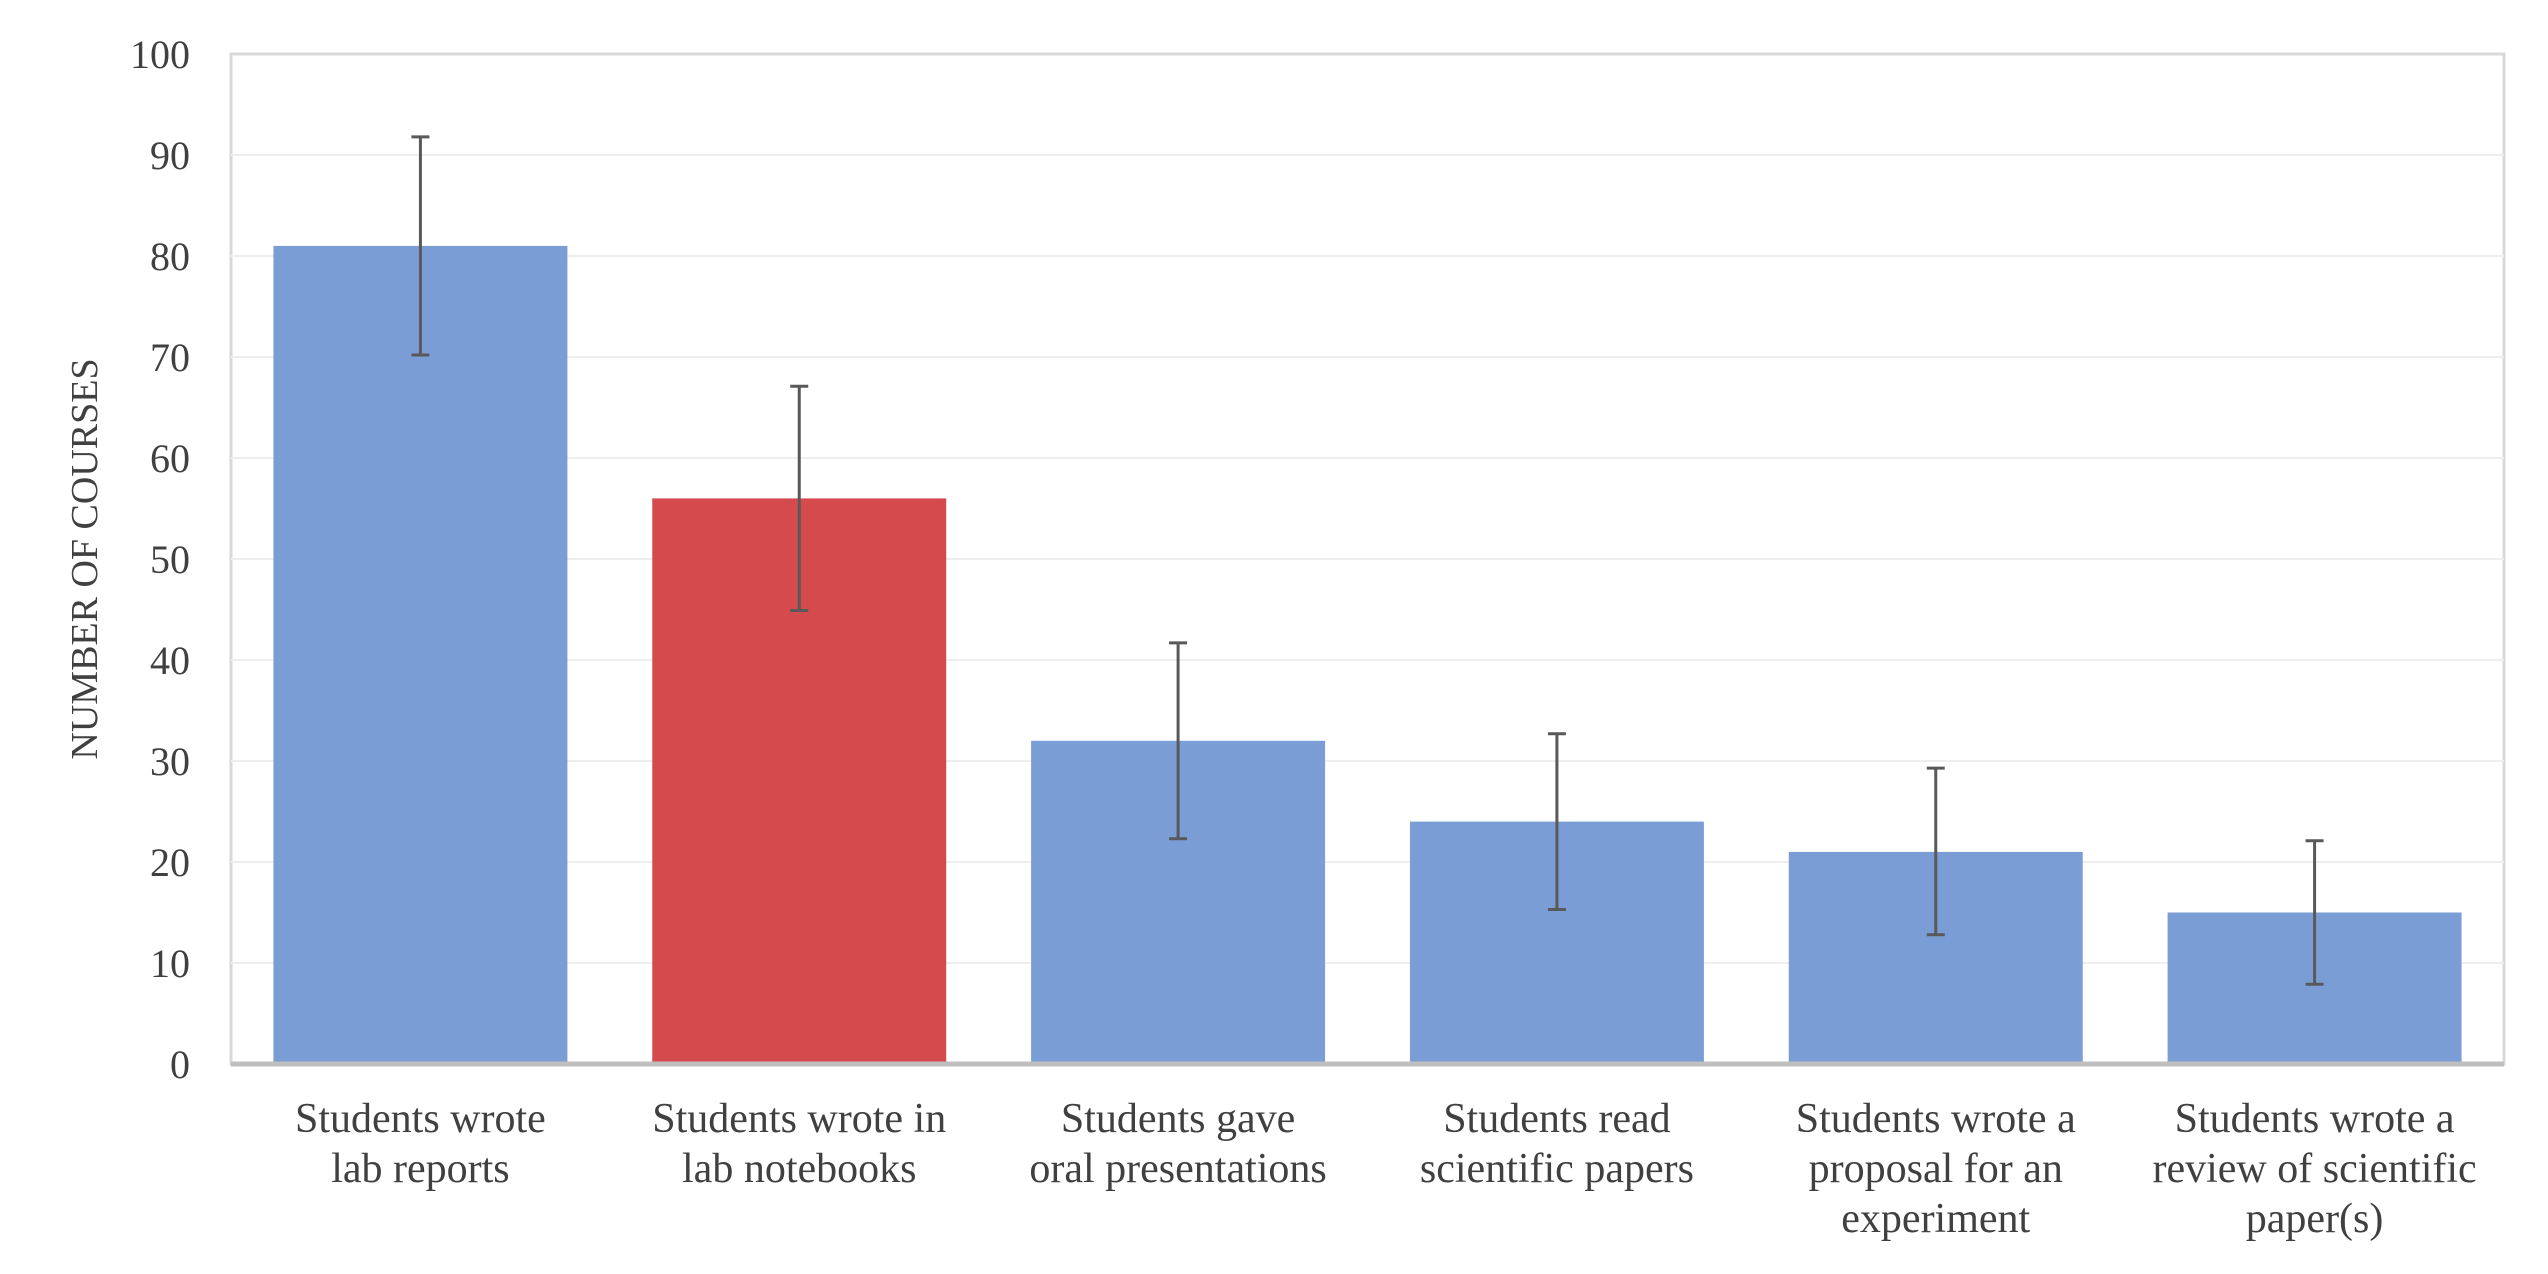 This screenshot has width=2548, height=1274. I want to click on y-tick-label: 10, so click(170, 963).